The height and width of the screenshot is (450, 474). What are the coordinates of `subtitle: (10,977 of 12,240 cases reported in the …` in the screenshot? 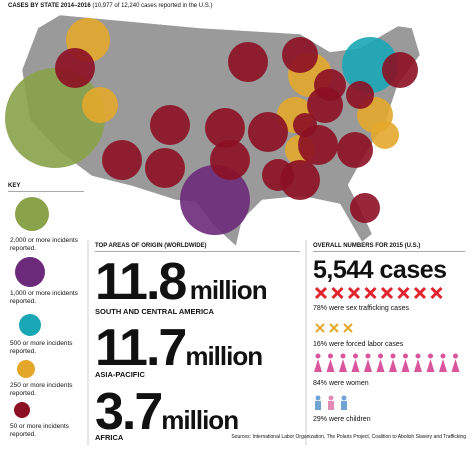 It's located at (152, 6).